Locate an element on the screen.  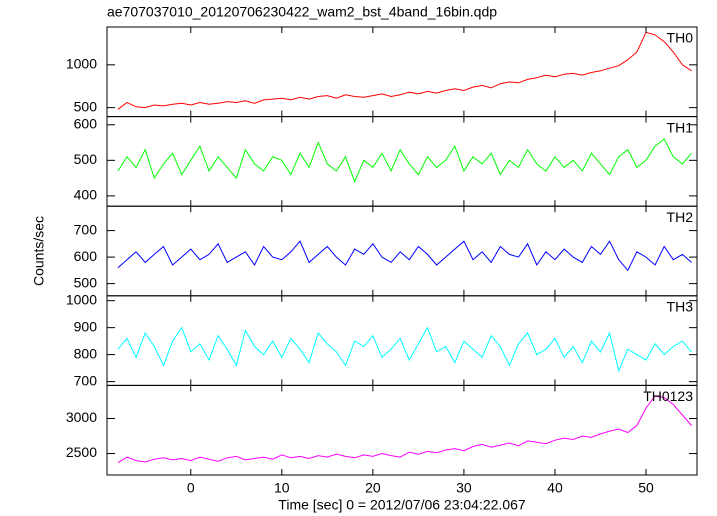
x-tick-label: 10 is located at coordinates (282, 488).